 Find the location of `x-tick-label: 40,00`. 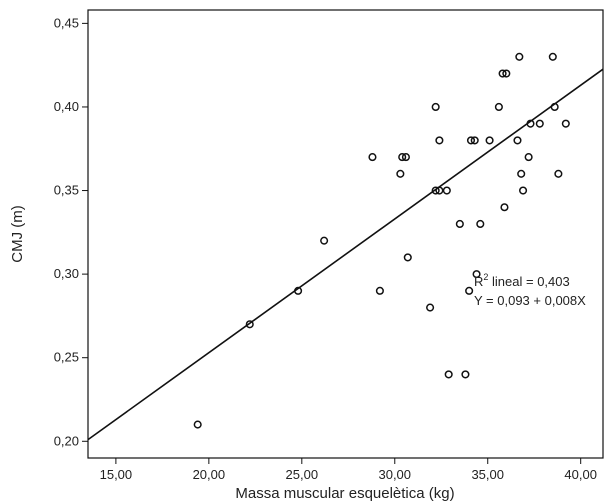

x-tick-label: 40,00 is located at coordinates (580, 474).